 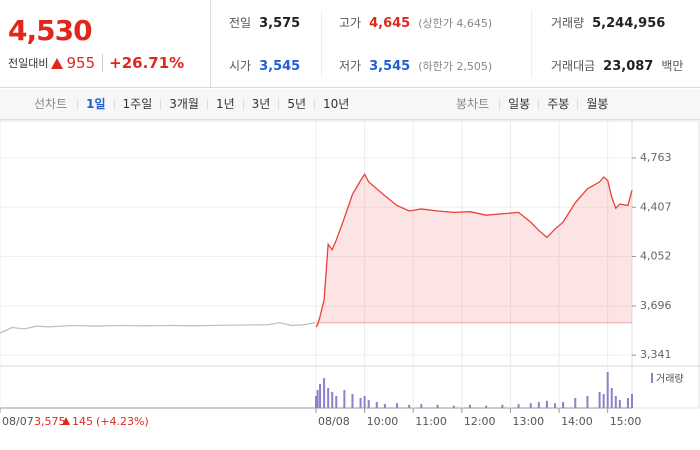 I want to click on stat-label: 거래량, so click(x=568, y=23).